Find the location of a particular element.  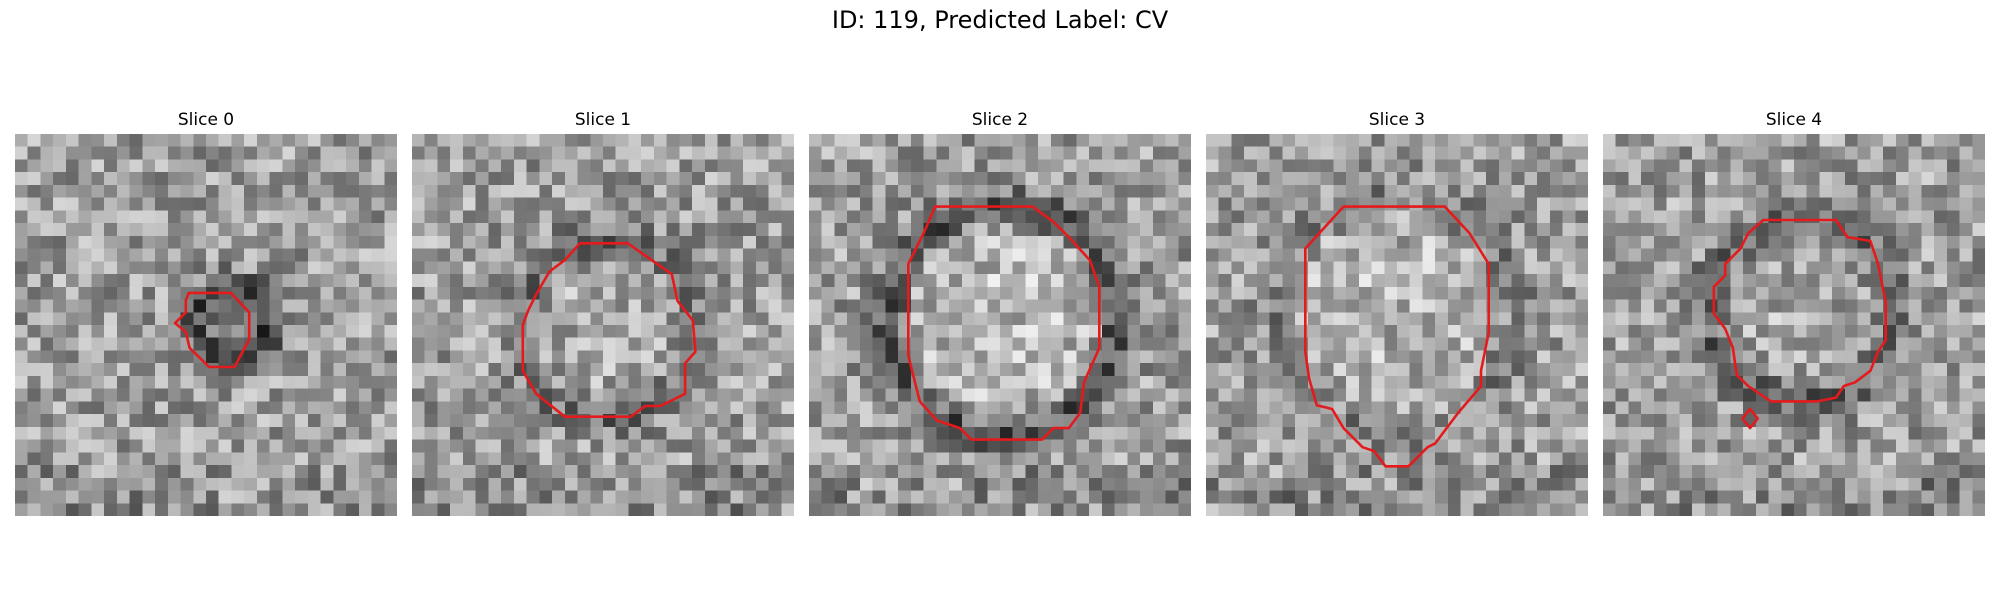

figure-title: ID: 119, Predicted Label: CV is located at coordinates (1000, 20).